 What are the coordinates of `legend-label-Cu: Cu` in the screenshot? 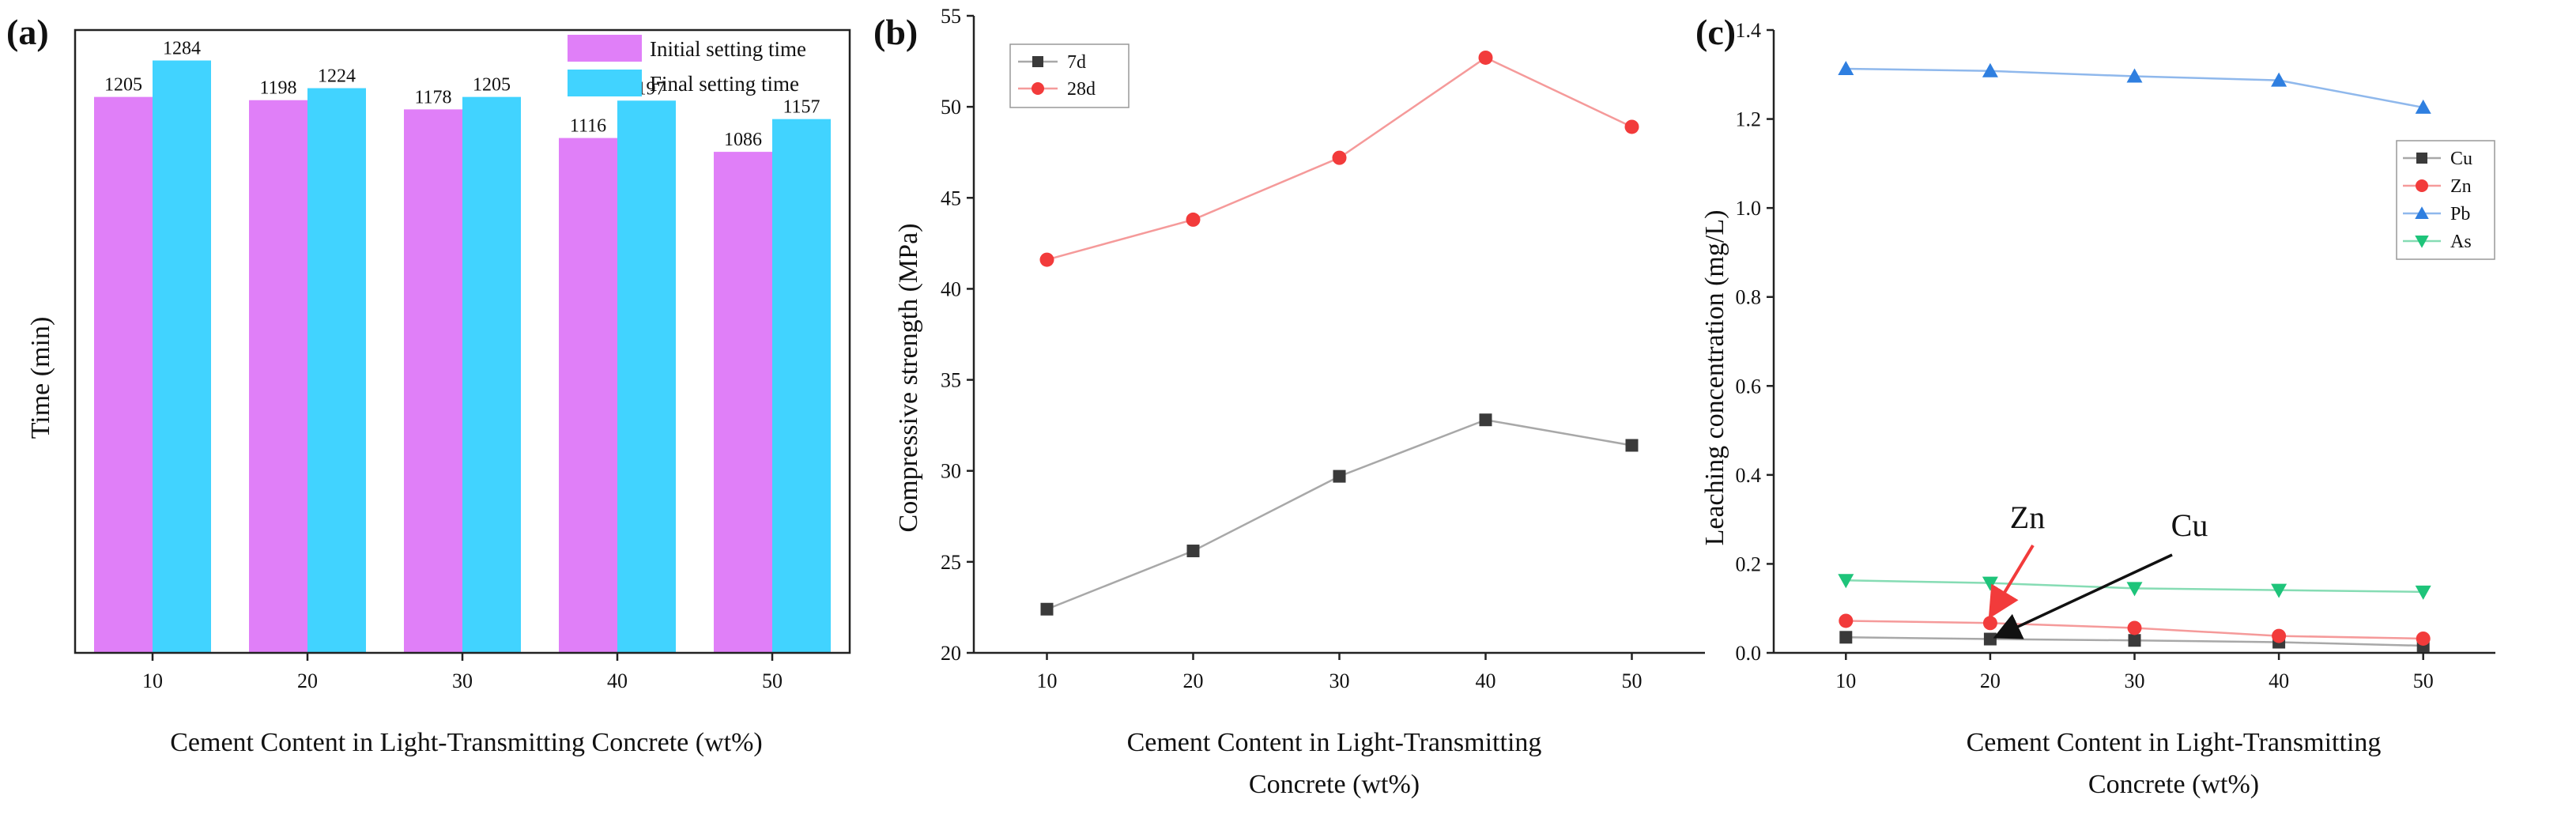 It's located at (2461, 159).